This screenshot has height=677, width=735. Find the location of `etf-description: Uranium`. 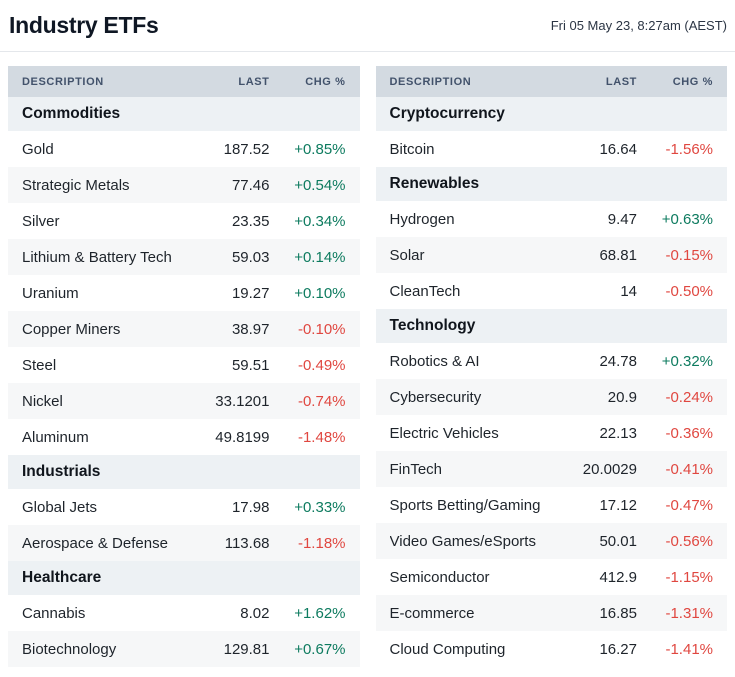

etf-description: Uranium is located at coordinates (50, 293).